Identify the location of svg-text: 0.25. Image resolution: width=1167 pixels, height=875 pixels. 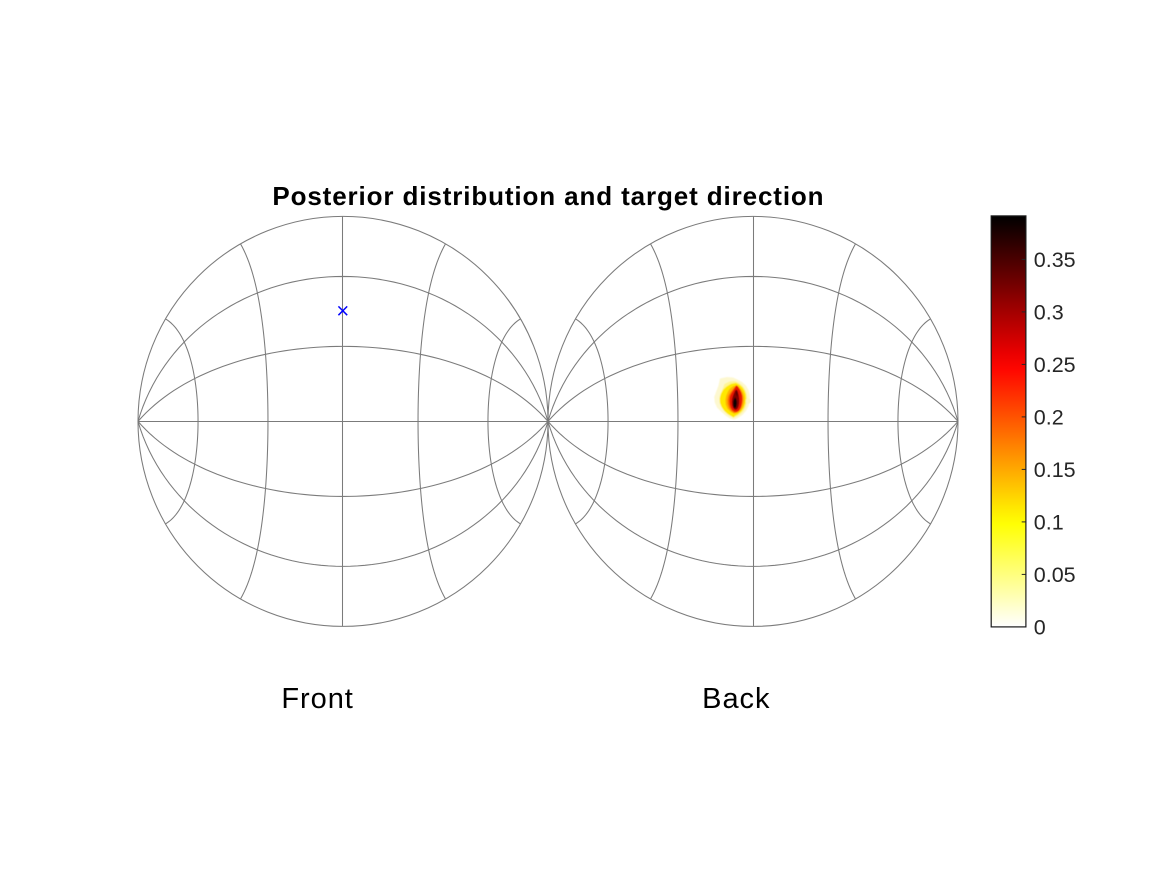
(1055, 365).